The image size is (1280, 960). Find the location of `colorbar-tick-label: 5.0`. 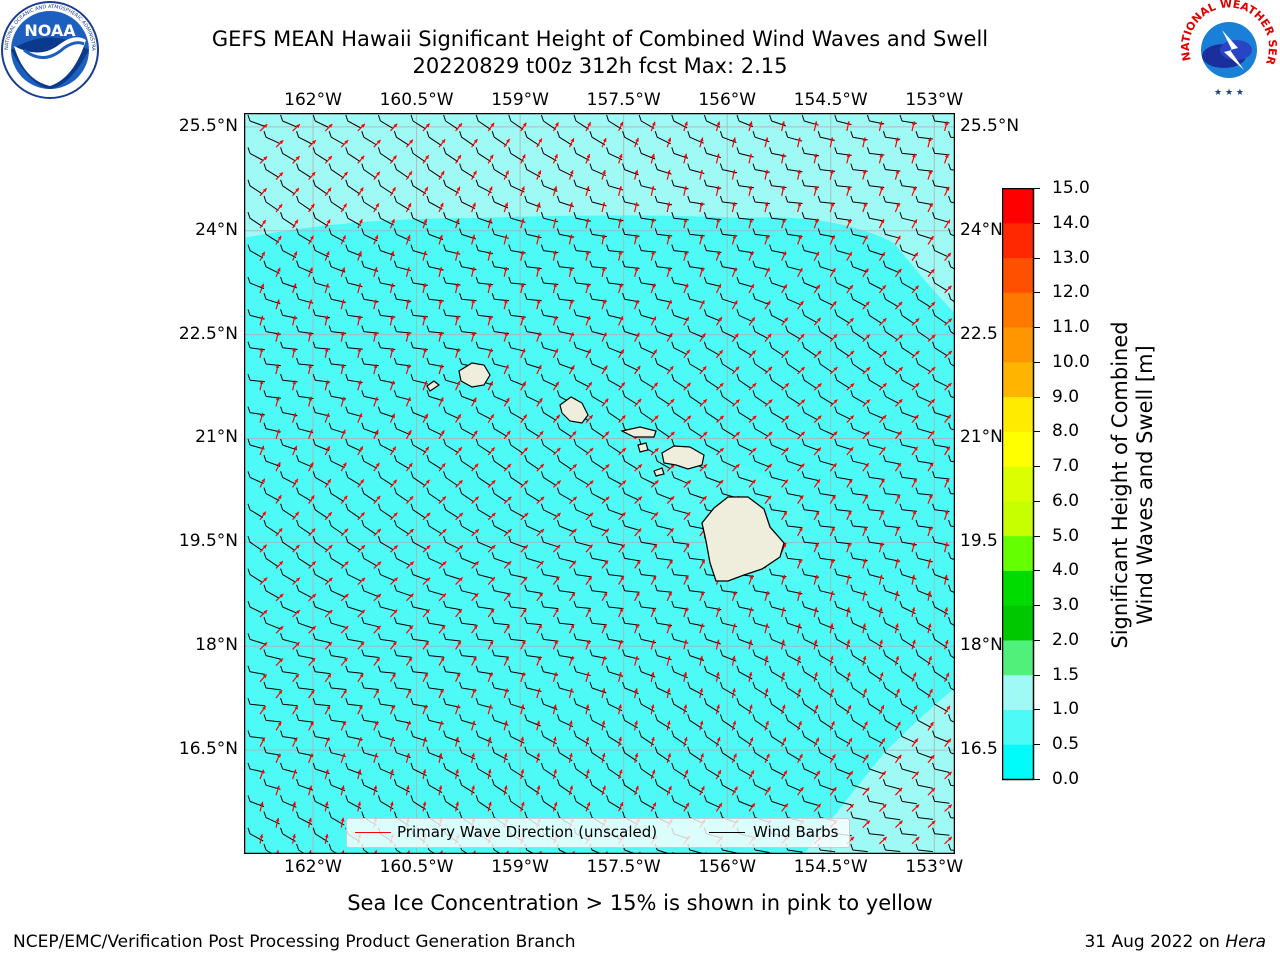

colorbar-tick-label: 5.0 is located at coordinates (1066, 535).